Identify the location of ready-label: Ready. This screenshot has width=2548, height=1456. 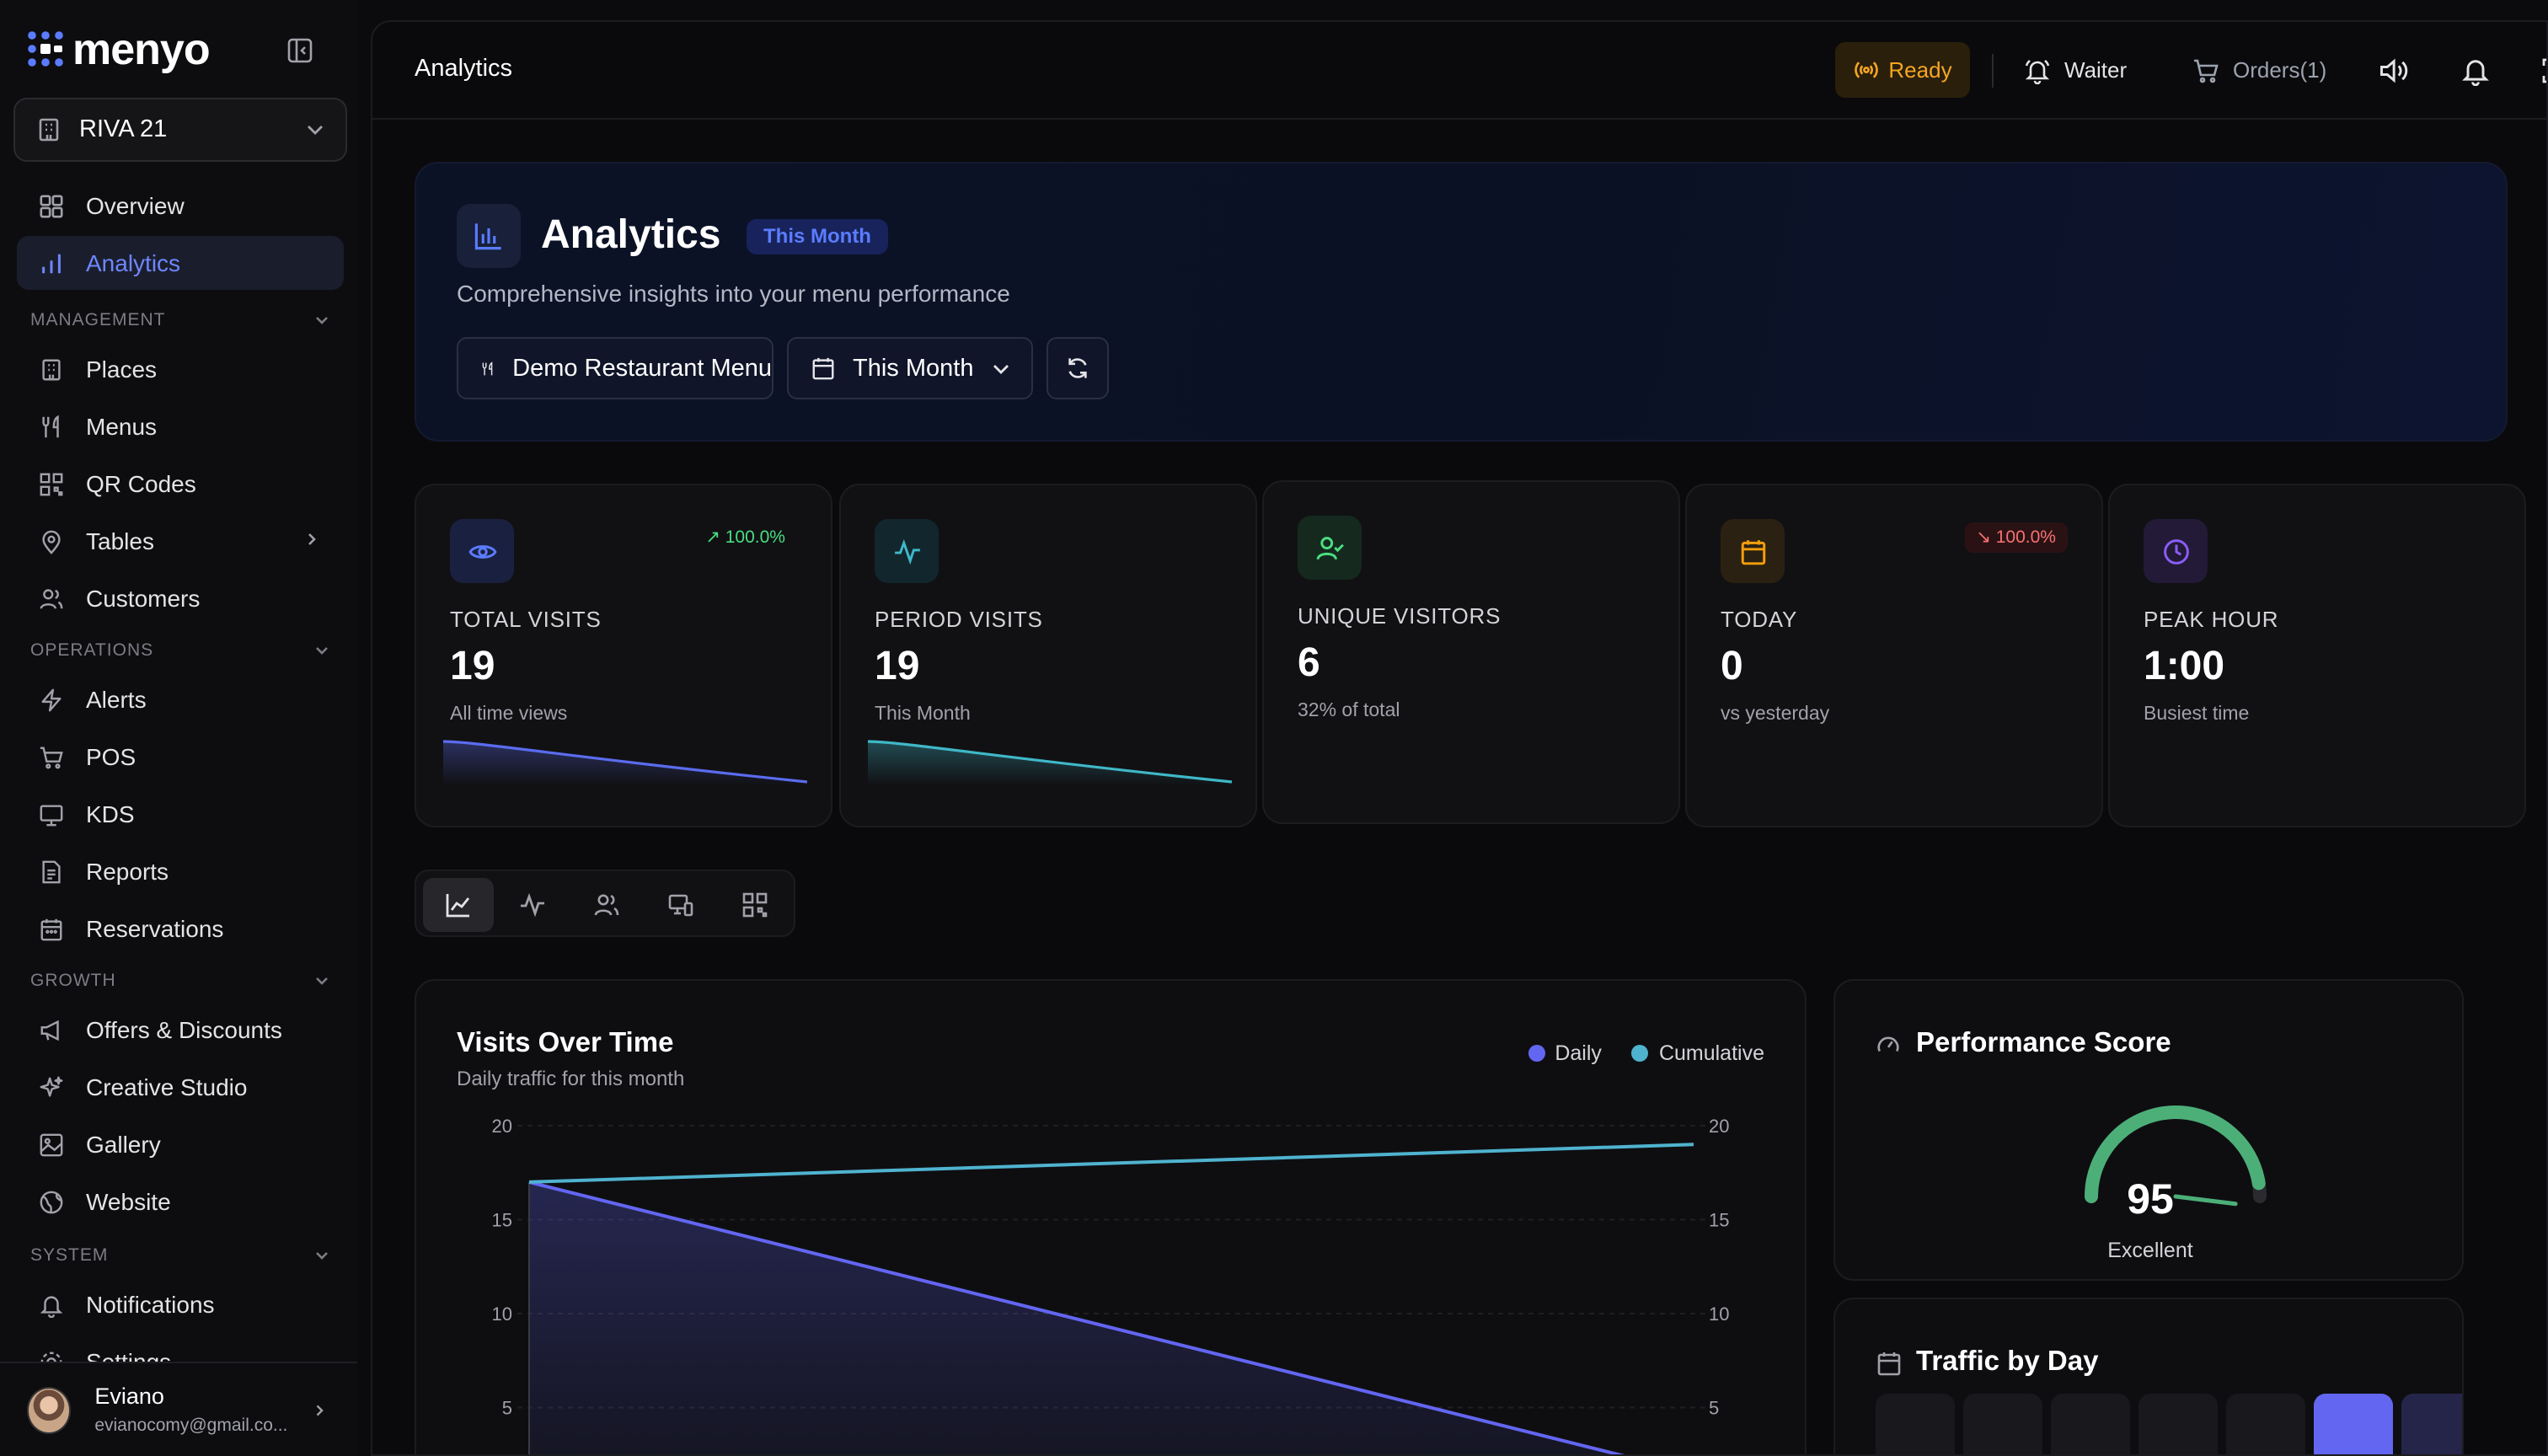
(1920, 70).